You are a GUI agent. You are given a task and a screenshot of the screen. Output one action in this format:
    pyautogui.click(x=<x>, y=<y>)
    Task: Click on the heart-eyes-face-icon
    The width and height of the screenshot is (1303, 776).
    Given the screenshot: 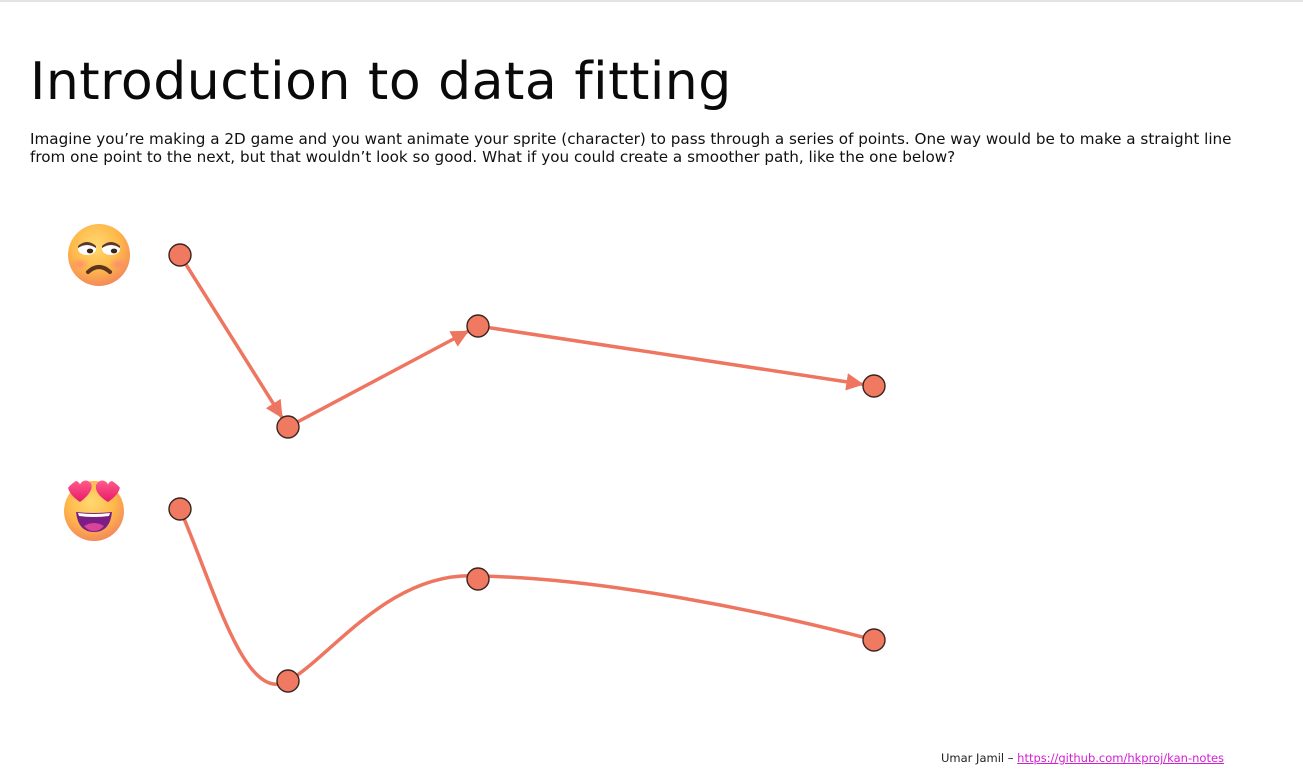 What is the action you would take?
    pyautogui.click(x=94, y=510)
    